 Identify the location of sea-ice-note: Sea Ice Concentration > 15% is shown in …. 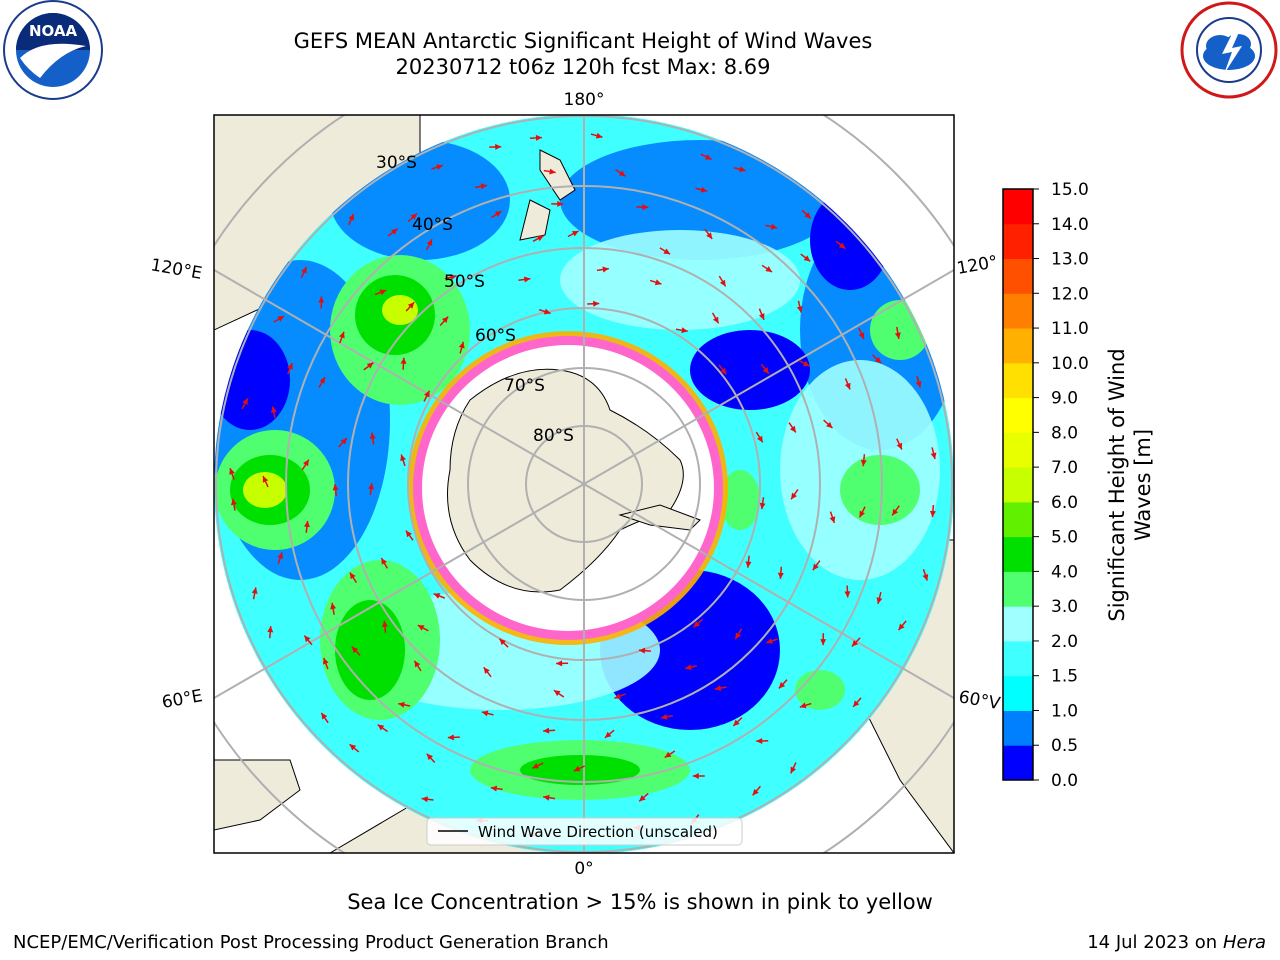
(640, 902).